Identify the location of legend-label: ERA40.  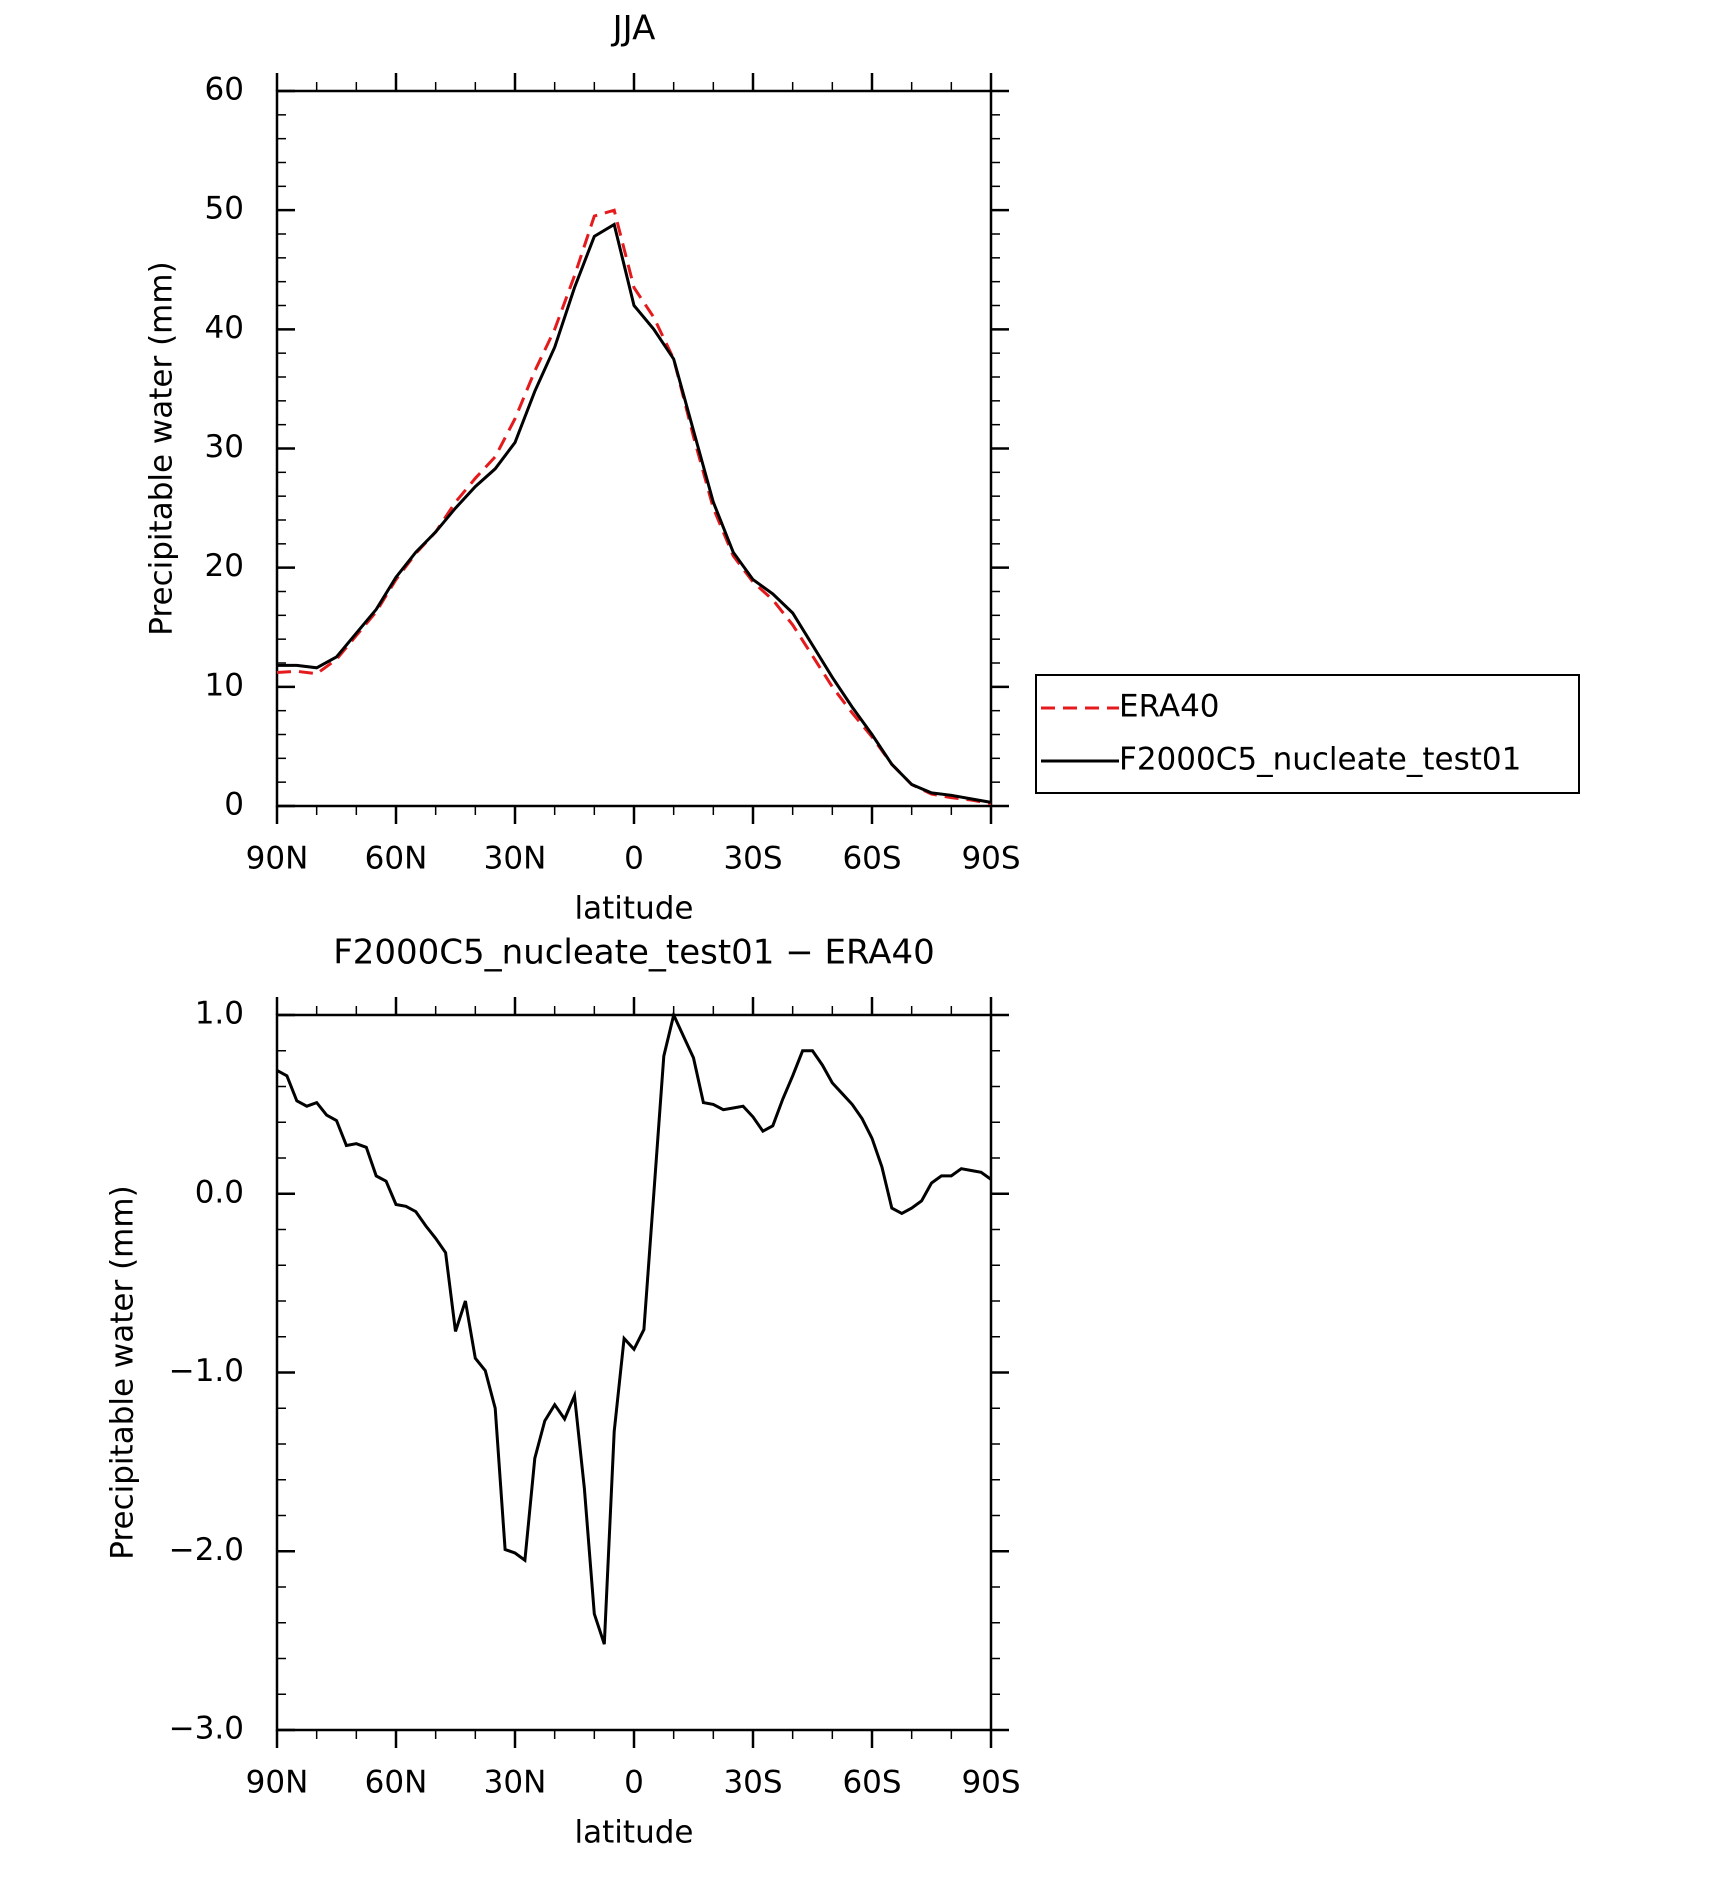
(1169, 707).